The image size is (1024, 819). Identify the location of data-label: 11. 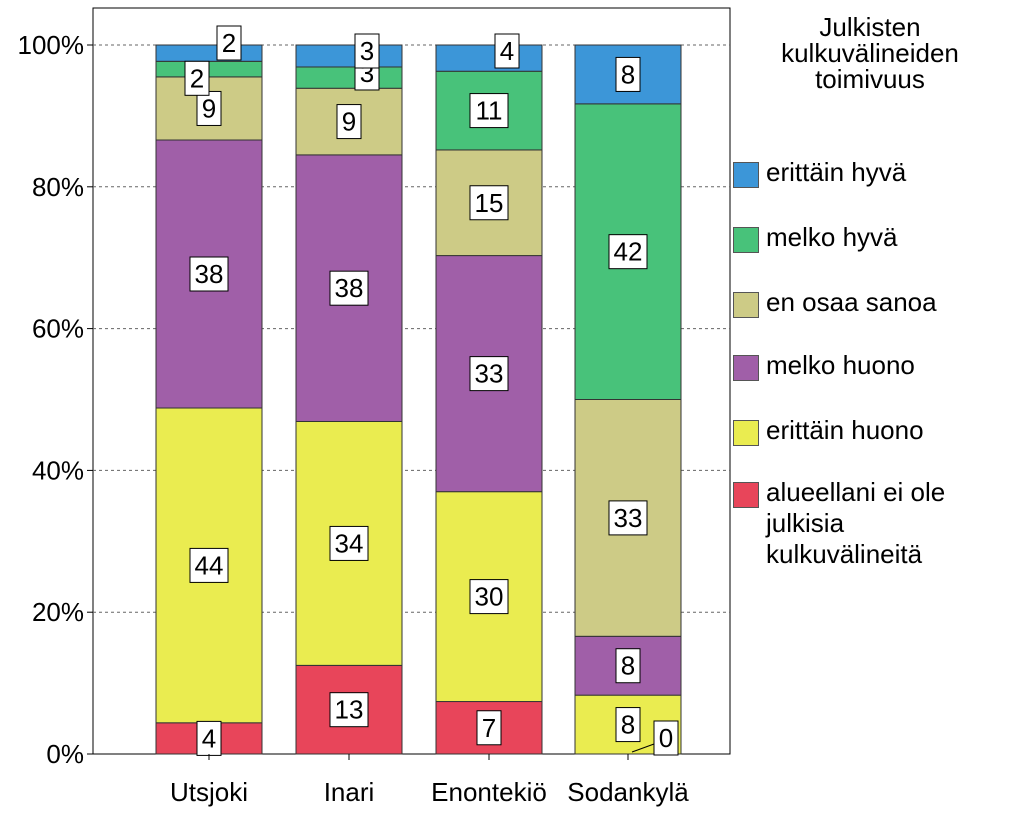
(489, 111).